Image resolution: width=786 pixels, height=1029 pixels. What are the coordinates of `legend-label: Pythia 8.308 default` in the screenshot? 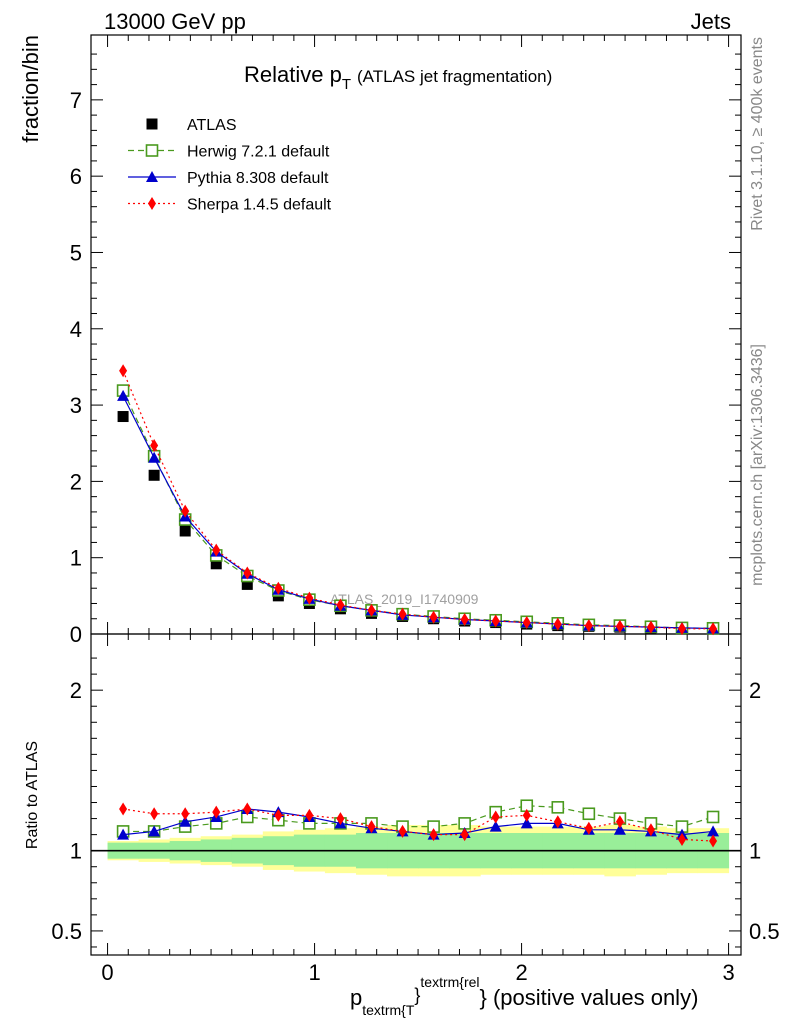 It's located at (258, 178).